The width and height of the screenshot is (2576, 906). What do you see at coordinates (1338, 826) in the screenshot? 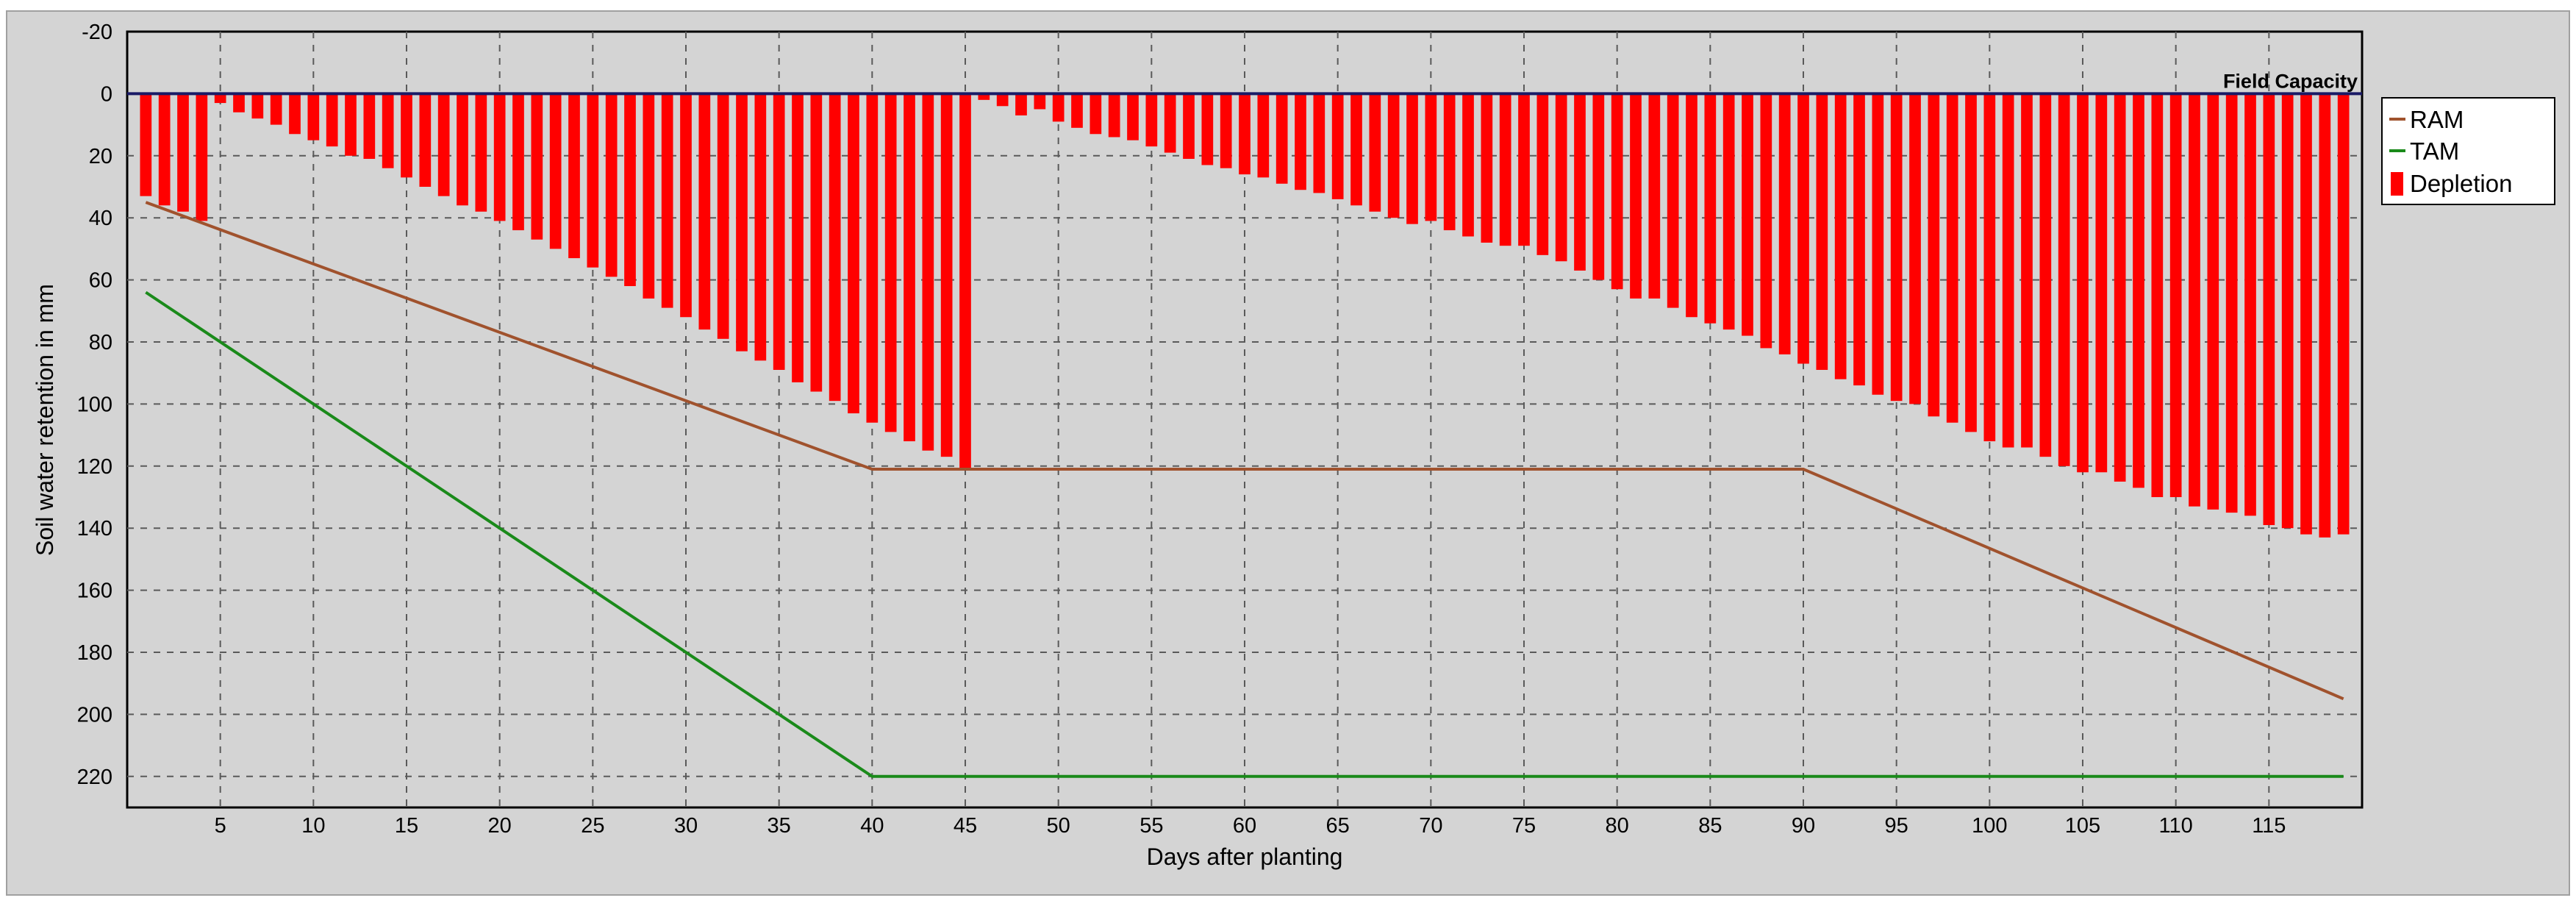
I see `x-tick-label: 65` at bounding box center [1338, 826].